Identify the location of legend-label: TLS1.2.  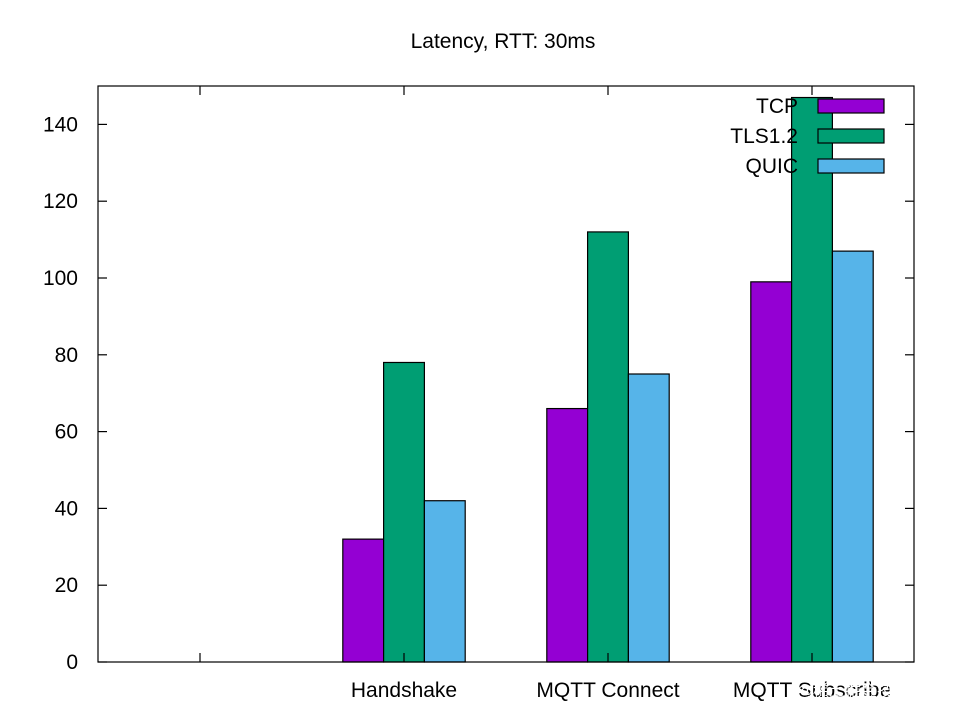
(764, 136).